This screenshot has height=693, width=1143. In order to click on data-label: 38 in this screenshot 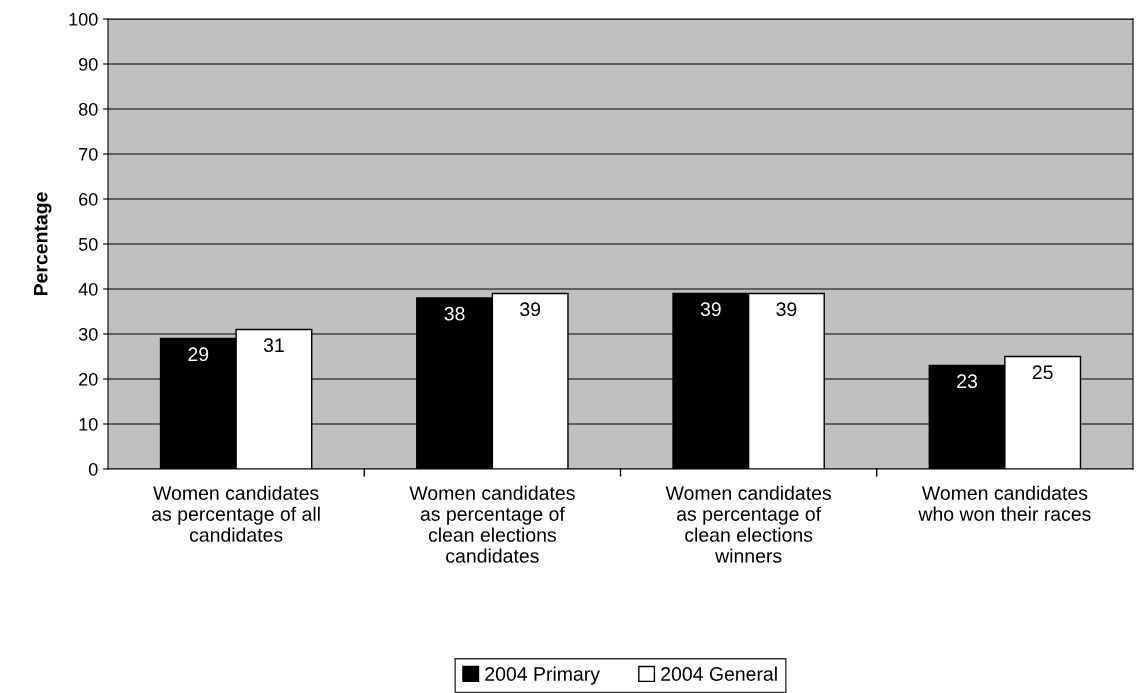, I will do `click(454, 313)`.